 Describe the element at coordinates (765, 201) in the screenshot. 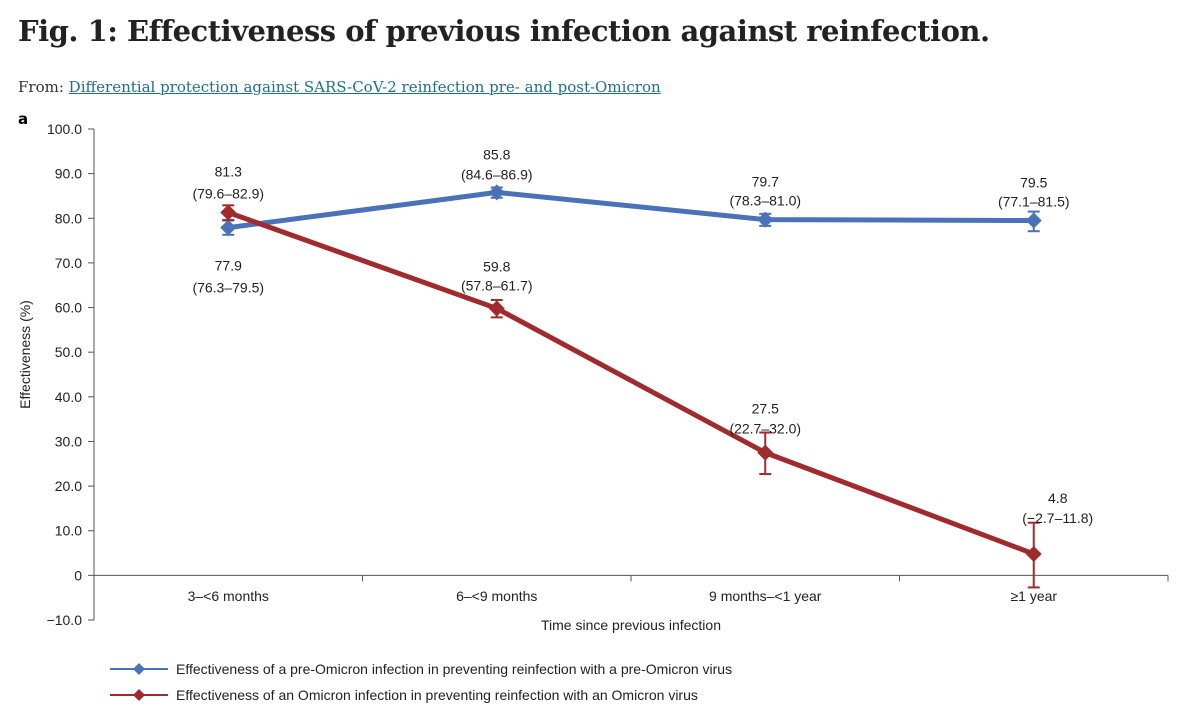

I see `pre-omicron-ci-label: (78.3–81.0)` at that location.